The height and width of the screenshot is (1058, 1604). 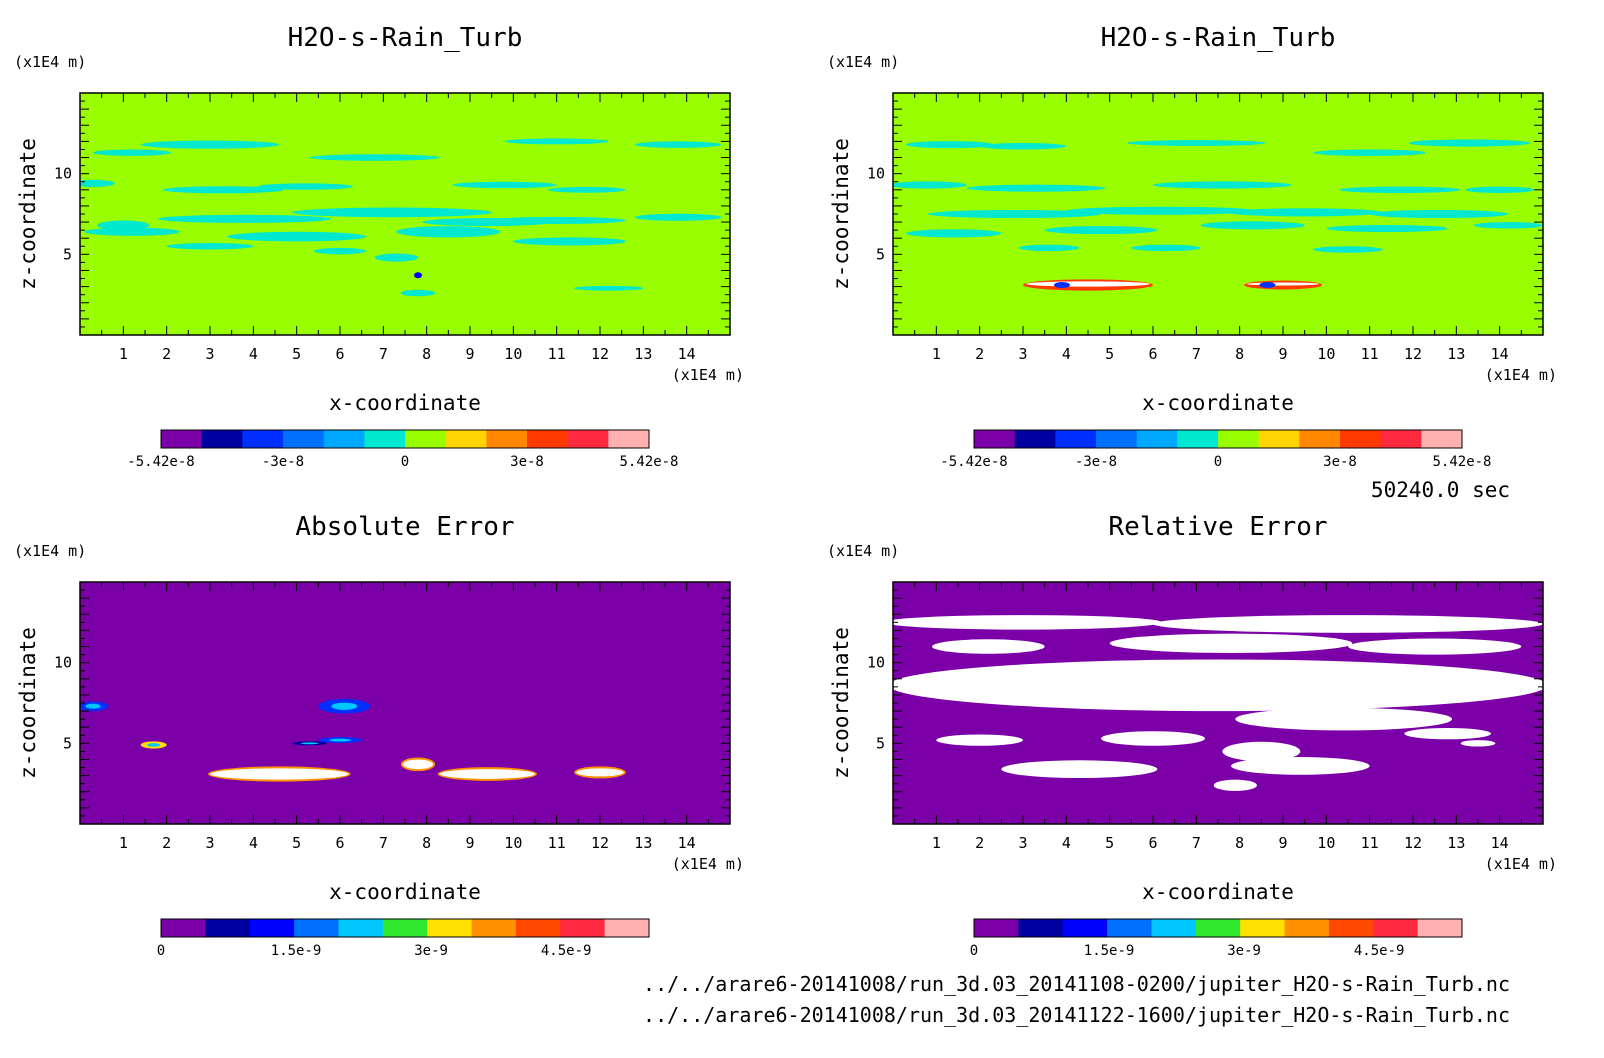 I want to click on colorbar-label: 0, so click(x=974, y=951).